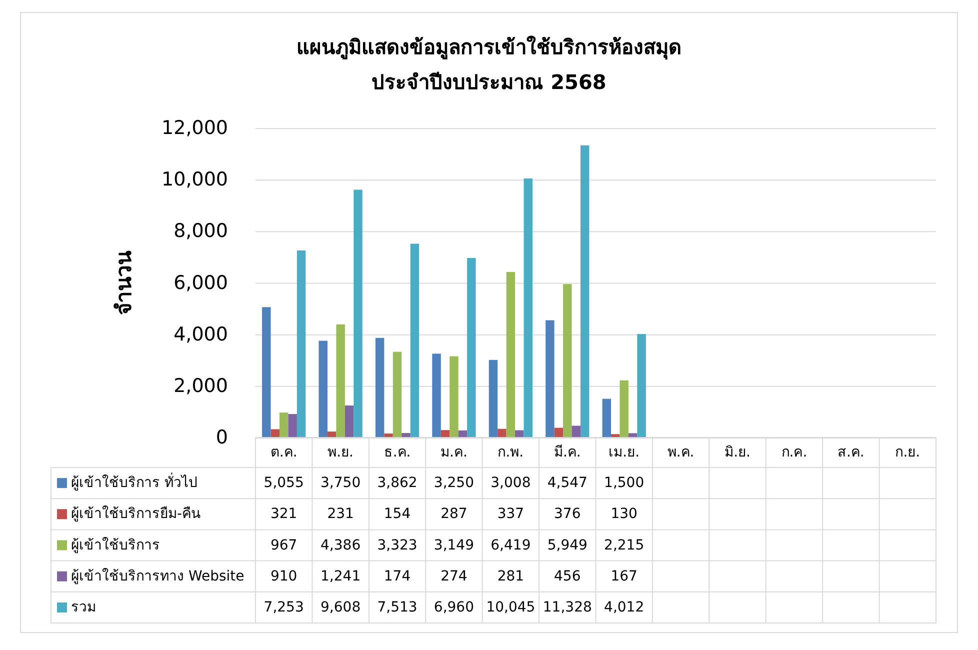 This screenshot has height=650, width=978. I want to click on data-label: 281, so click(510, 576).